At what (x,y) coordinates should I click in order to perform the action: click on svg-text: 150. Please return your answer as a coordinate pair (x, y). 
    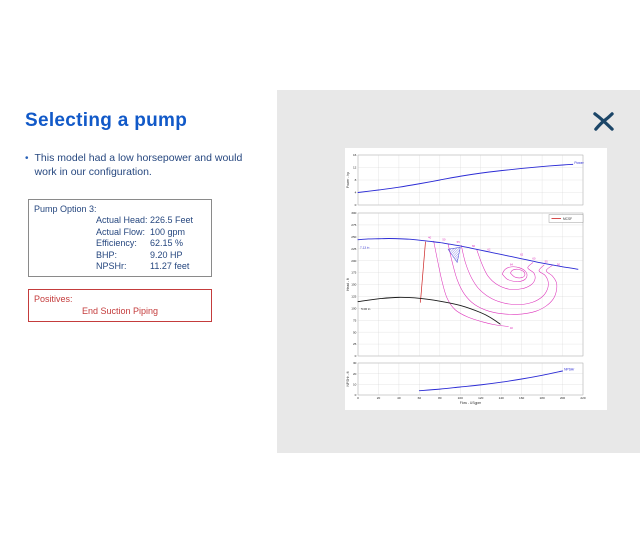
    Looking at the image, I should click on (353, 285).